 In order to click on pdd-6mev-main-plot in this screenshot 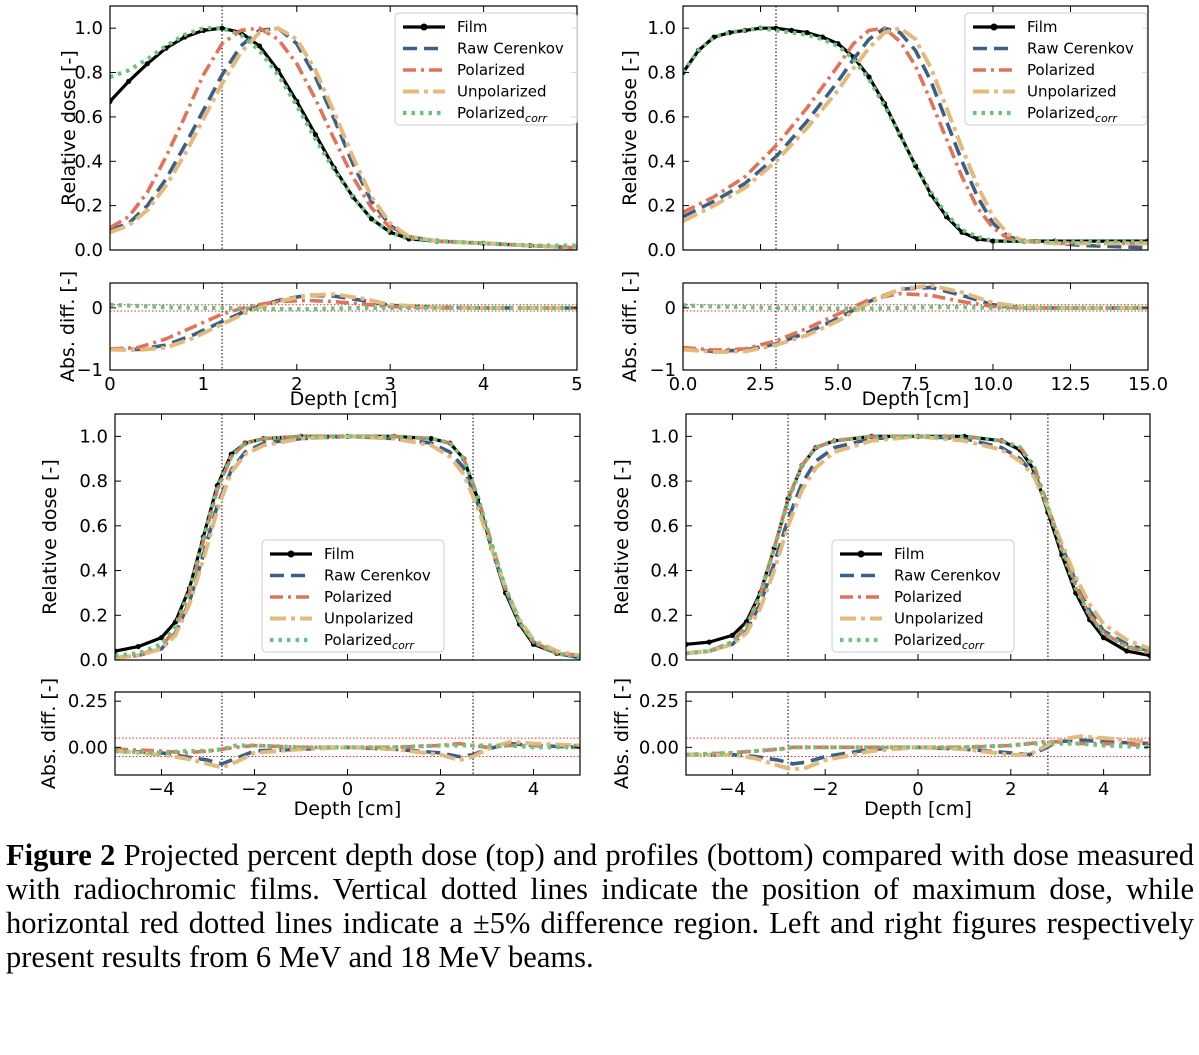, I will do `click(343, 128)`.